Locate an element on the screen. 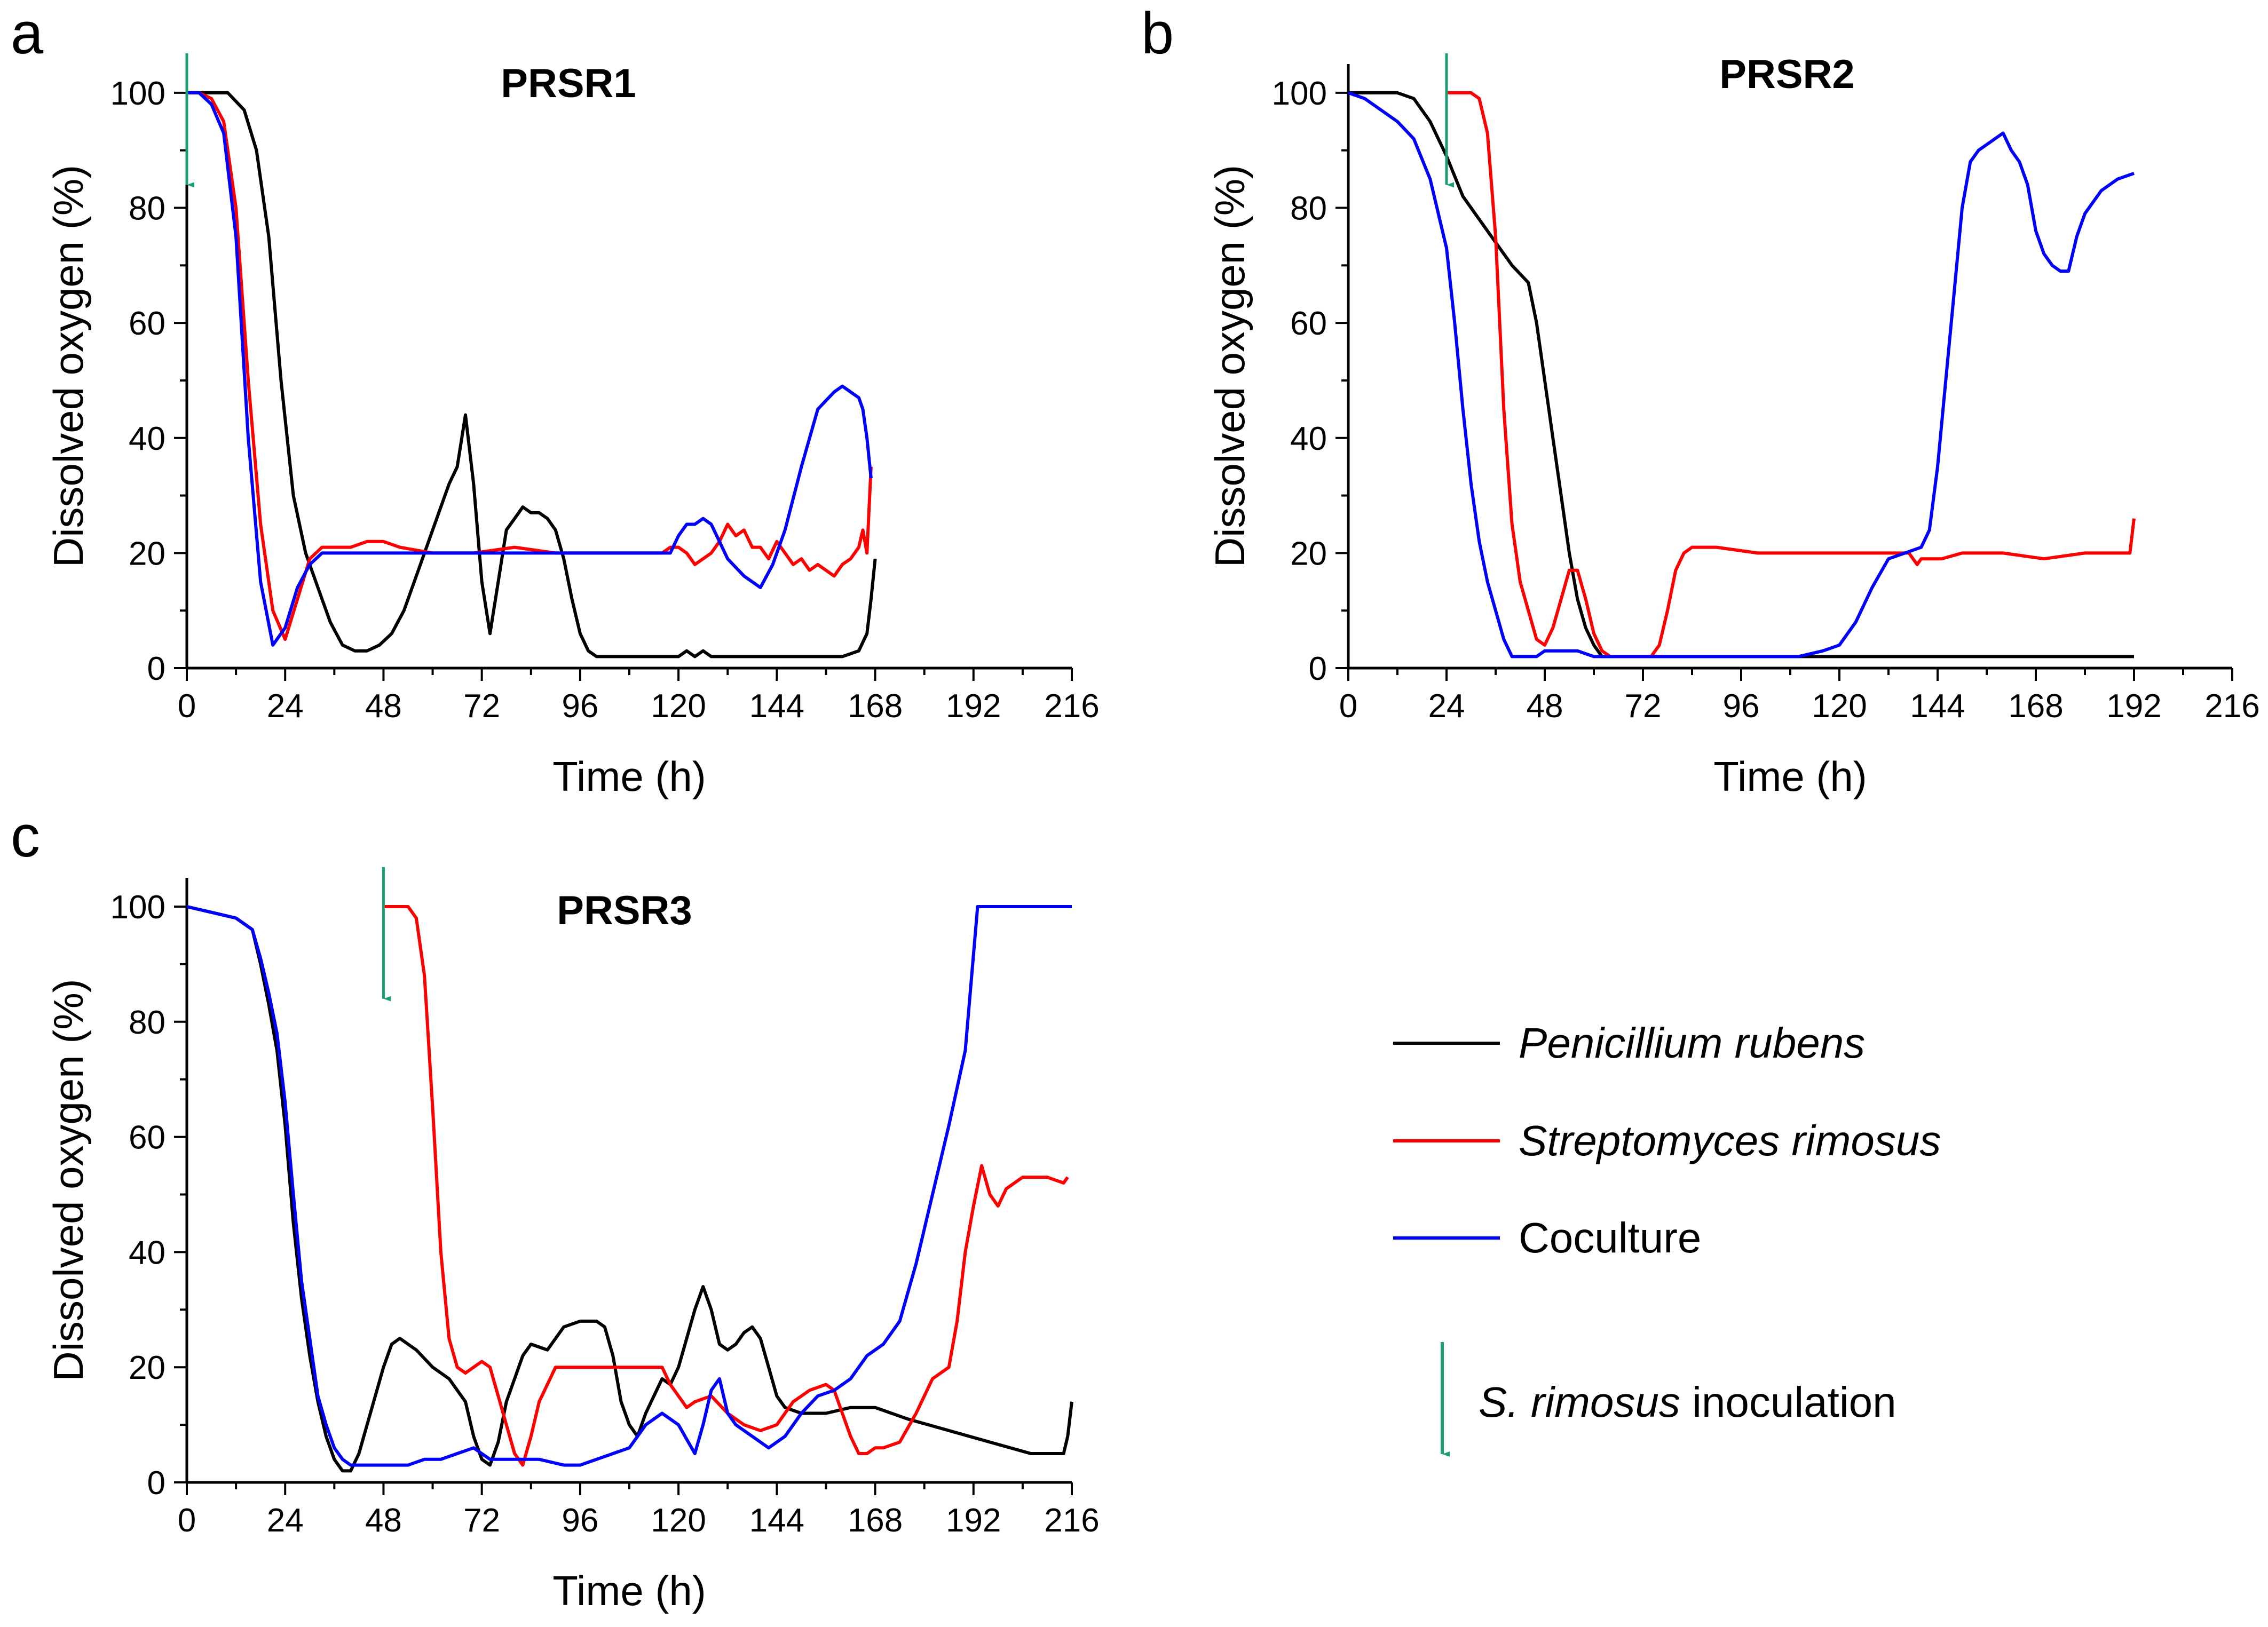 The width and height of the screenshot is (2268, 1627). panel-a-x-tick-label: 192 is located at coordinates (973, 706).